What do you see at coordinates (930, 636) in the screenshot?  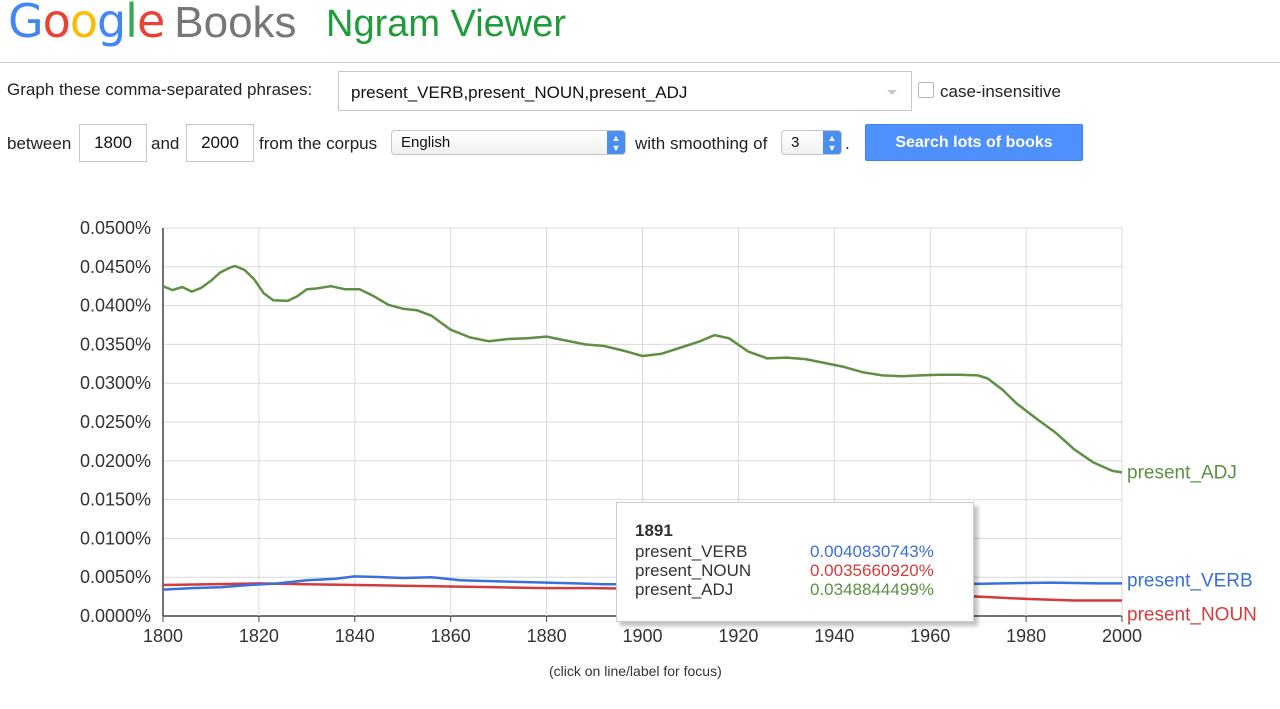 I see `x-tick-label: 1960` at bounding box center [930, 636].